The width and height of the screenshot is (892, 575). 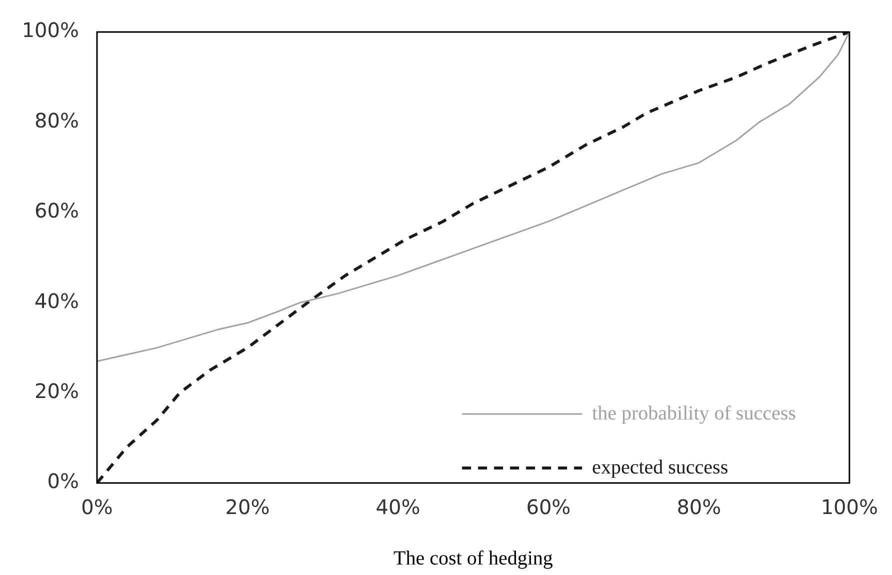 What do you see at coordinates (56, 300) in the screenshot?
I see `y-tick-label: 40%` at bounding box center [56, 300].